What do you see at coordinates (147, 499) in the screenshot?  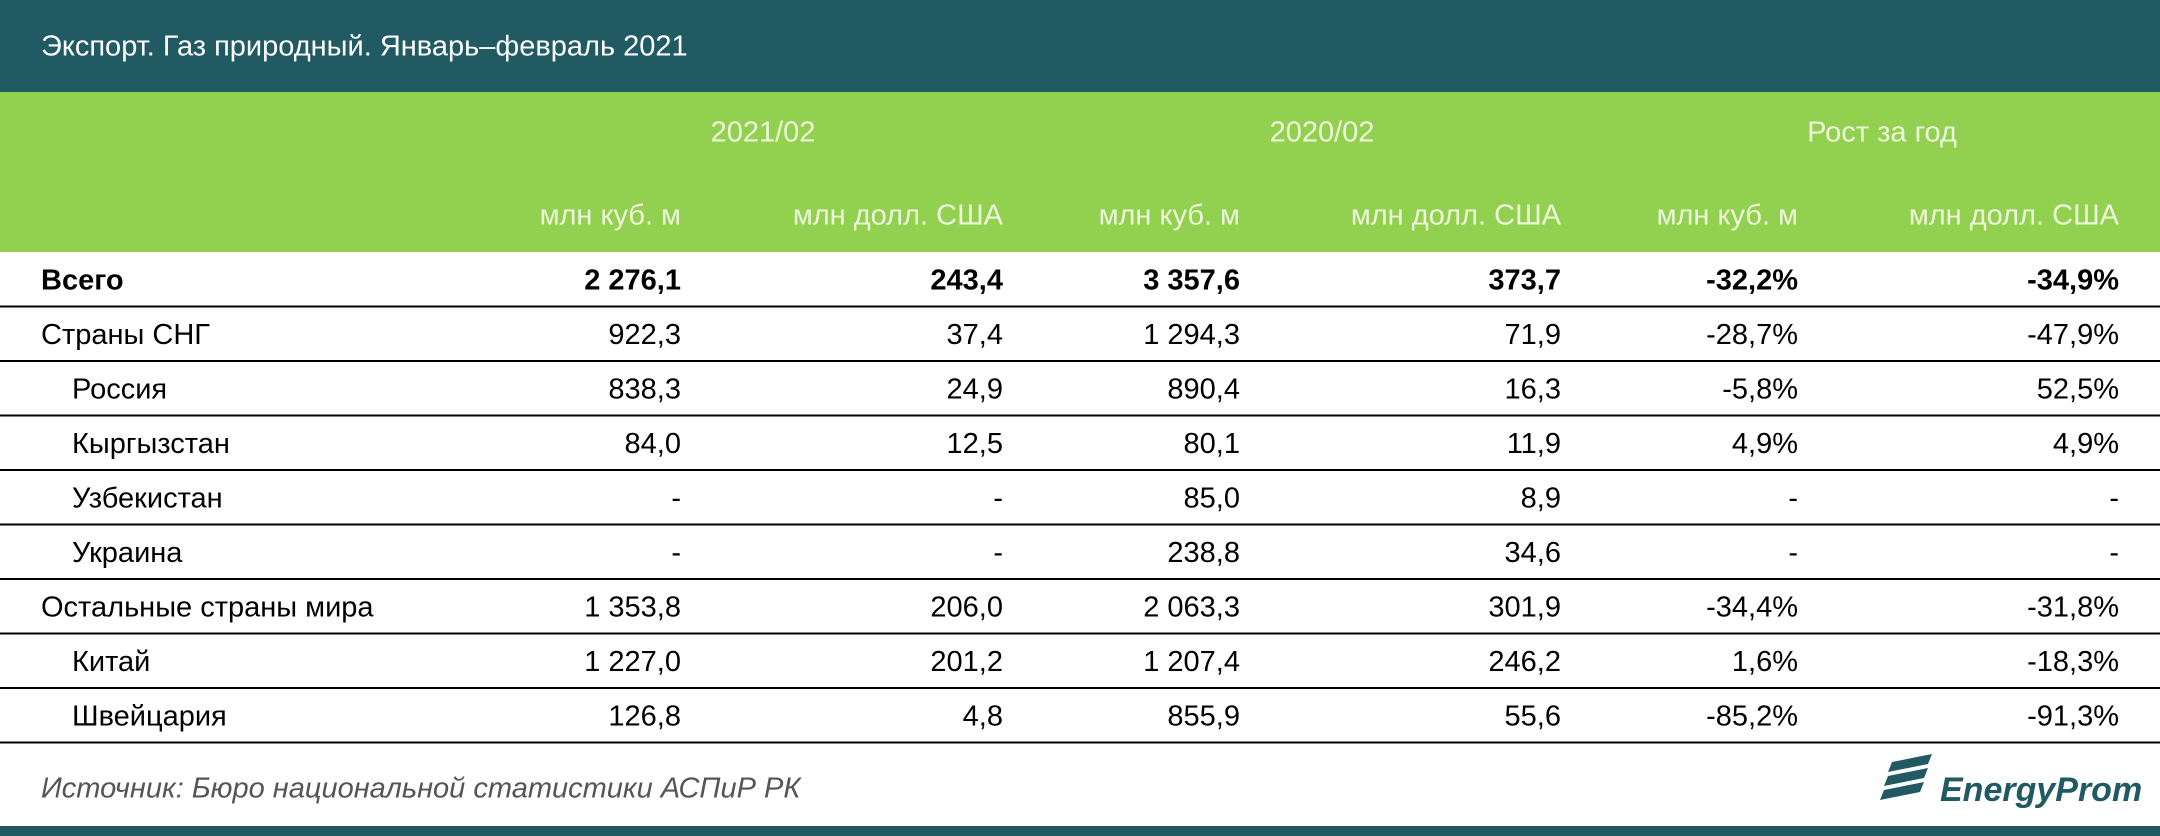 I see `country-label: Узбекистан` at bounding box center [147, 499].